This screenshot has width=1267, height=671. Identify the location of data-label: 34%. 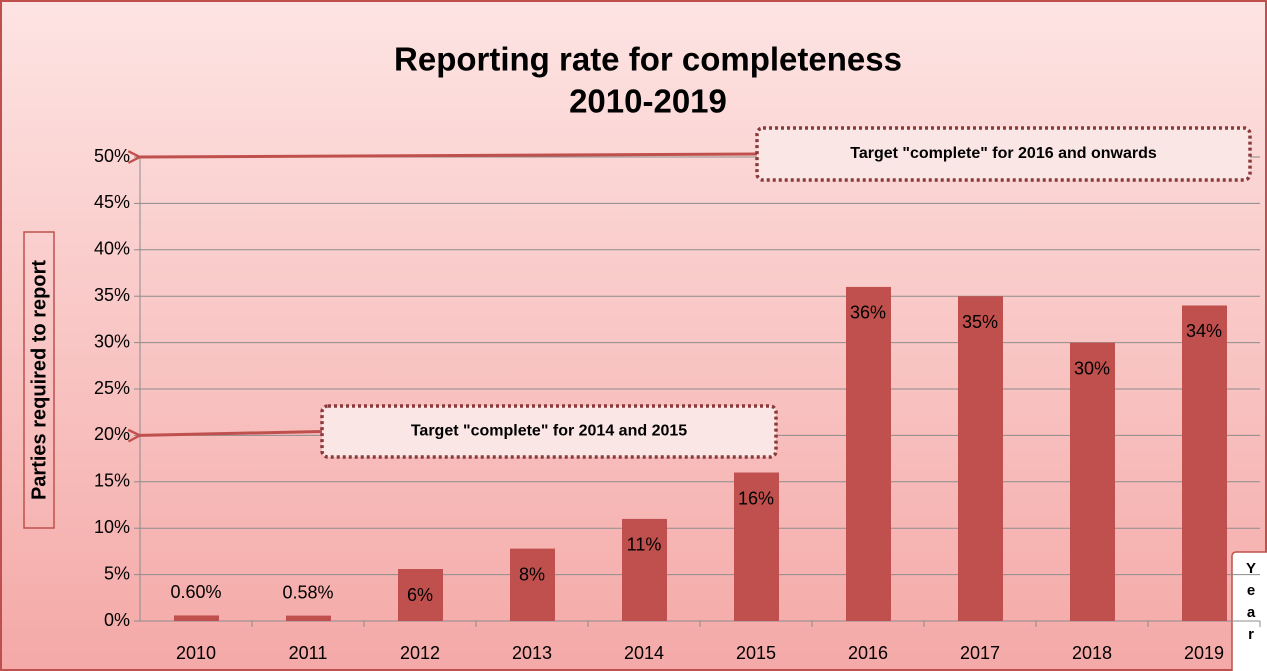
(1204, 331).